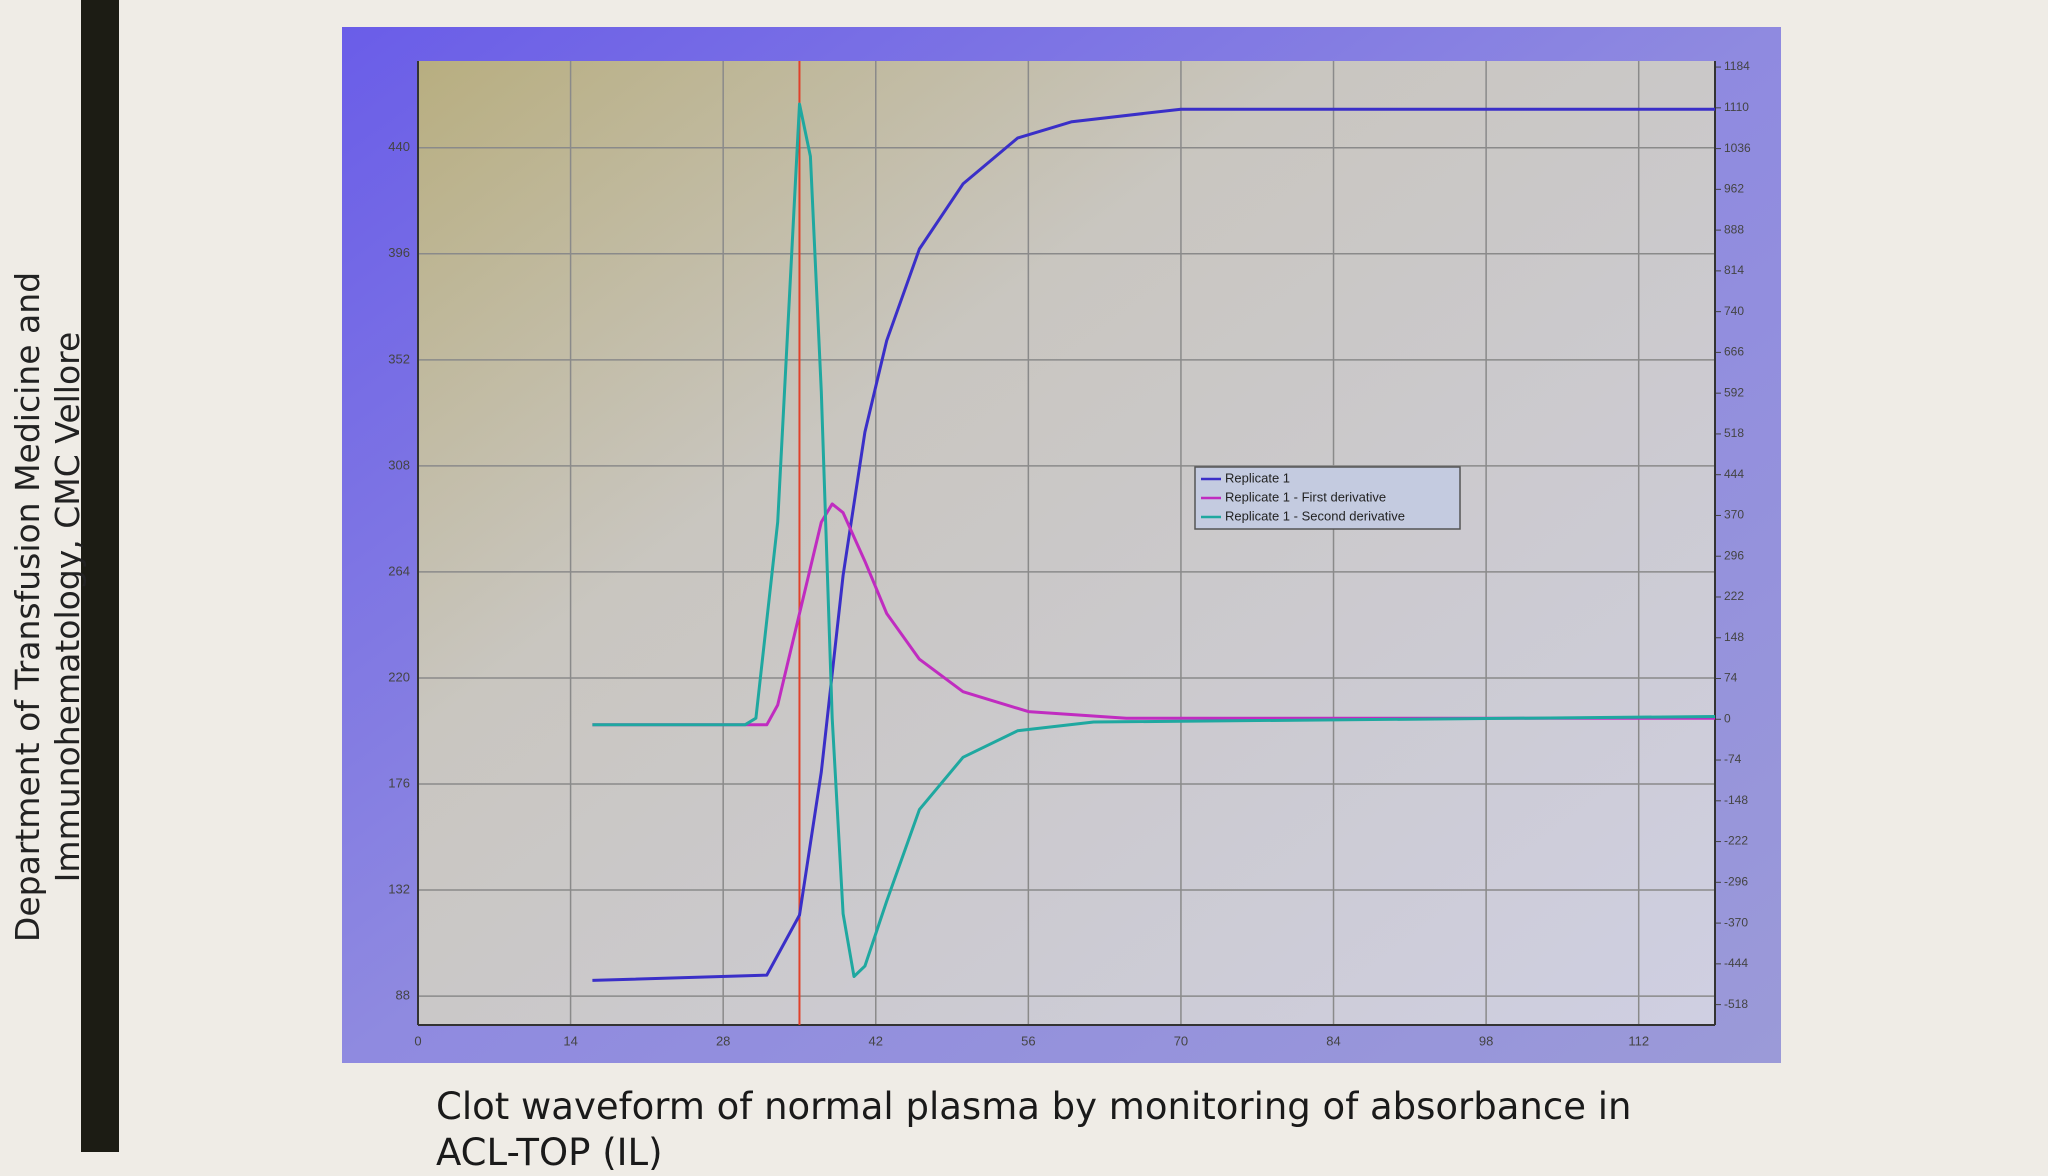  I want to click on x-tick-label: 70, so click(1181, 1040).